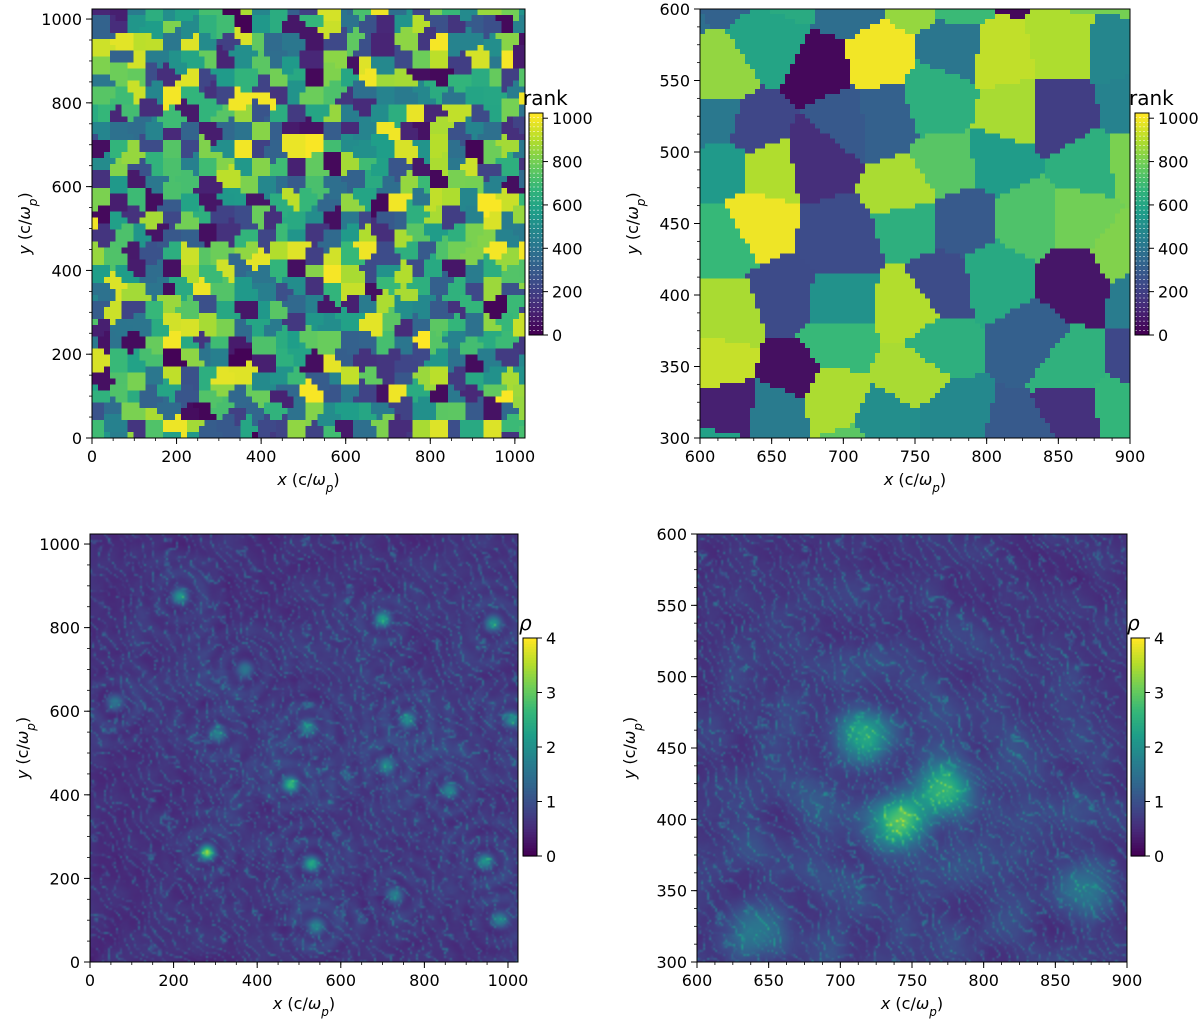 This screenshot has height=1026, width=1200. I want to click on x-tick-label: 1000, so click(514, 456).